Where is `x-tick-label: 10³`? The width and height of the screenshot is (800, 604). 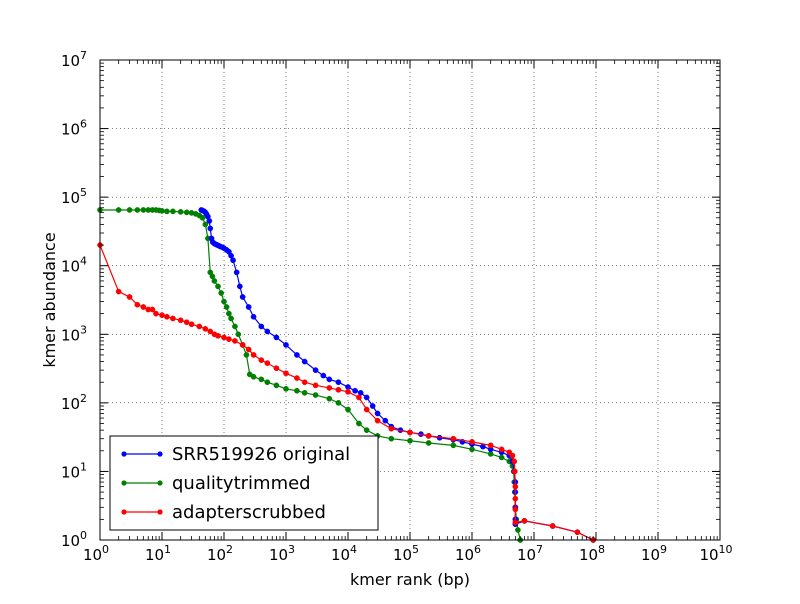 x-tick-label: 10³ is located at coordinates (282, 553).